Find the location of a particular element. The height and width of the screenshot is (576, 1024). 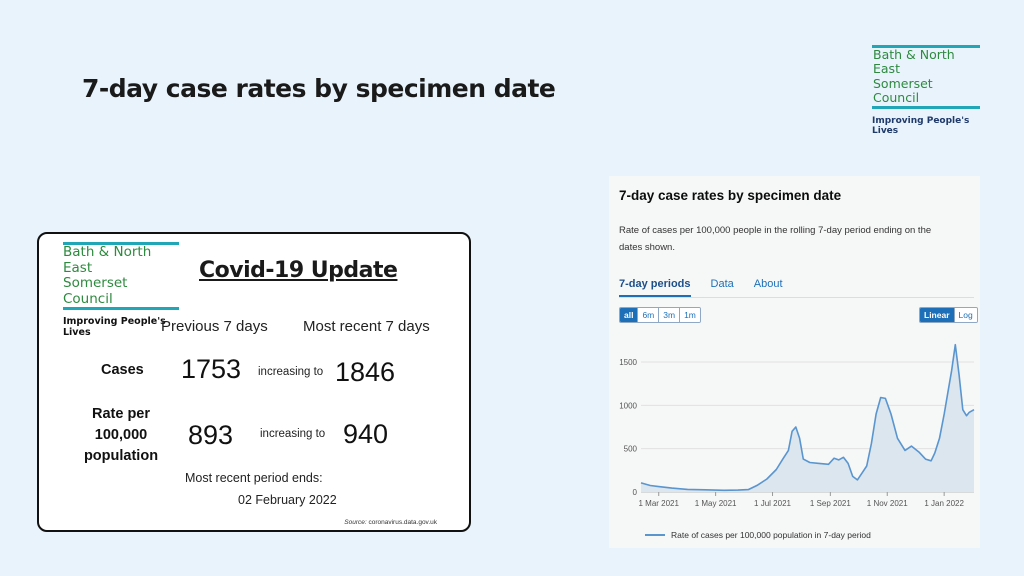

series-line is located at coordinates (807, 417).